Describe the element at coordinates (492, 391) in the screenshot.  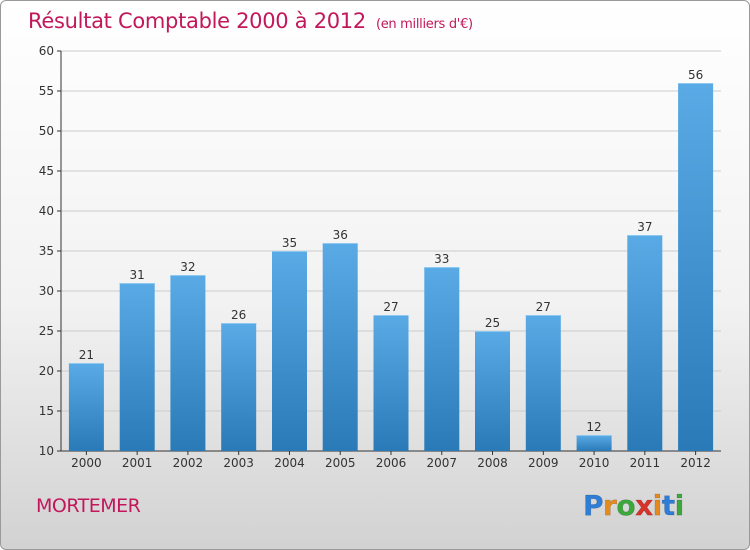
I see `bar-2008` at that location.